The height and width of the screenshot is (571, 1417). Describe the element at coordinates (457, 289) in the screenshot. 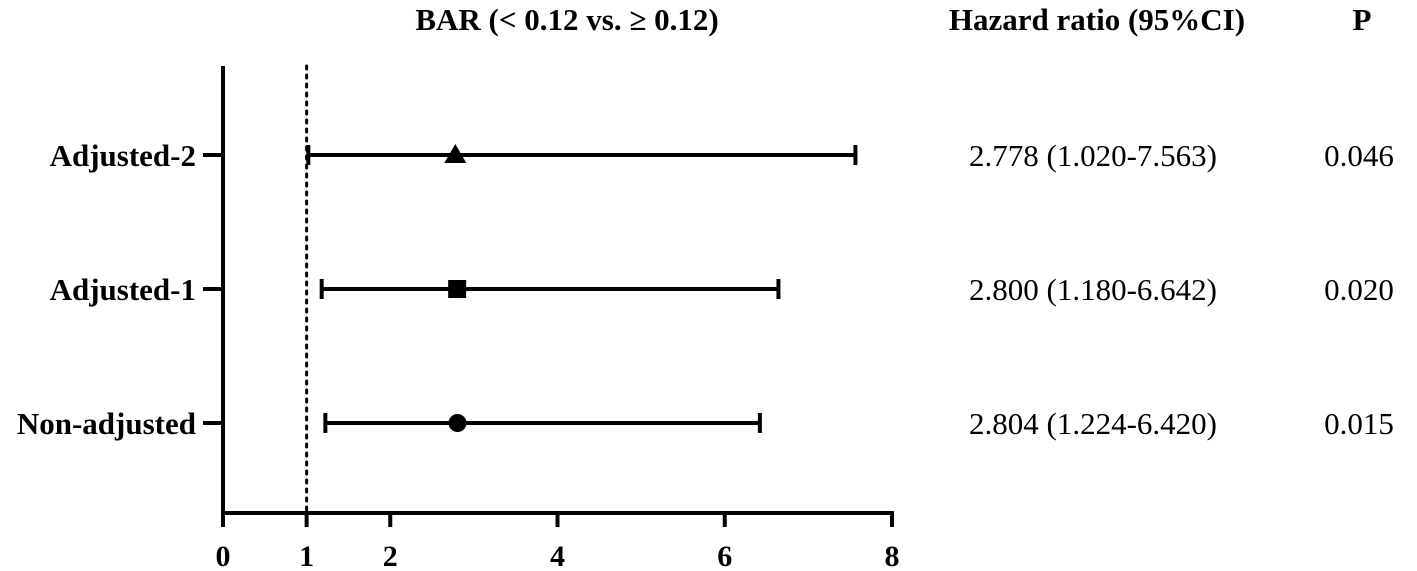

I see `point-estimate-square` at that location.